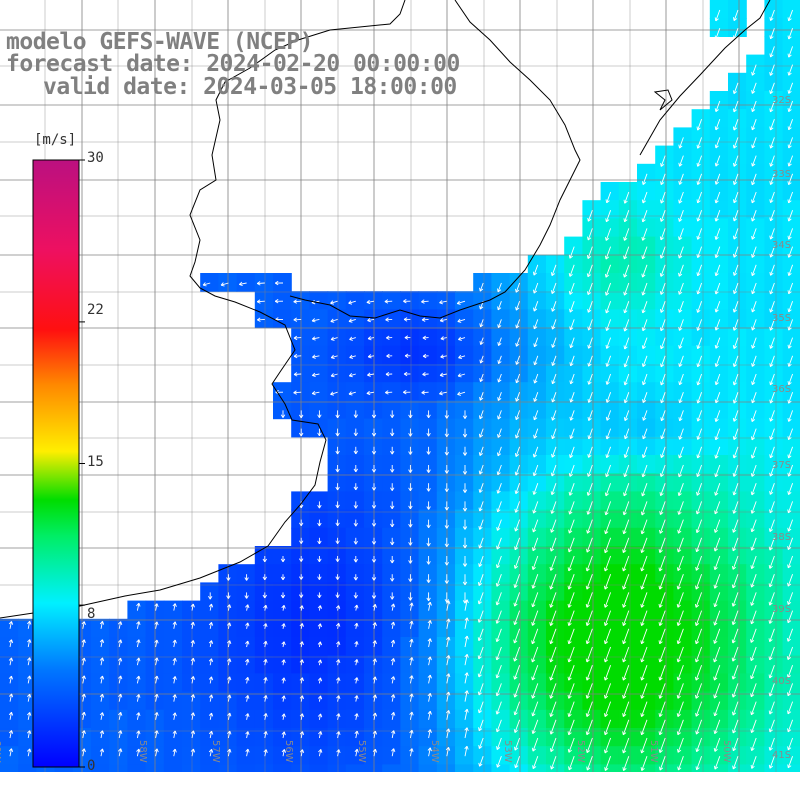 The height and width of the screenshot is (800, 800). What do you see at coordinates (663, 100) in the screenshot?
I see `lagoon` at bounding box center [663, 100].